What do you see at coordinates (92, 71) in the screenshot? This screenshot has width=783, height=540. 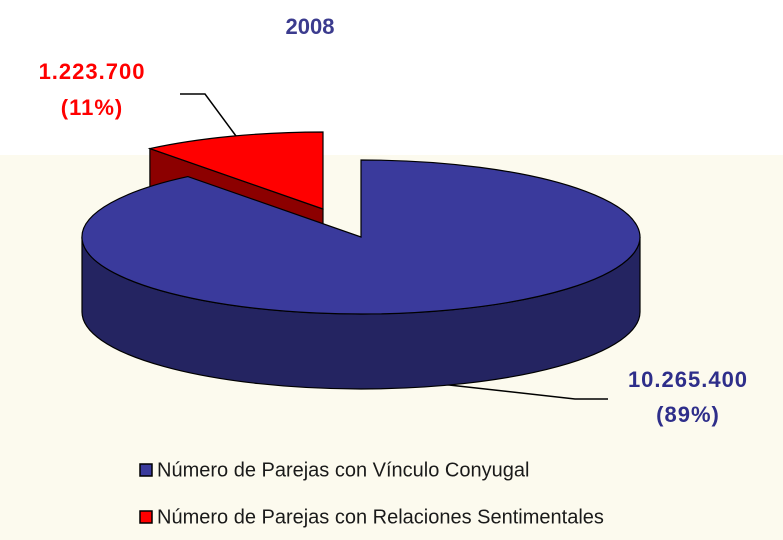 I see `data-label: 1.223.700` at bounding box center [92, 71].